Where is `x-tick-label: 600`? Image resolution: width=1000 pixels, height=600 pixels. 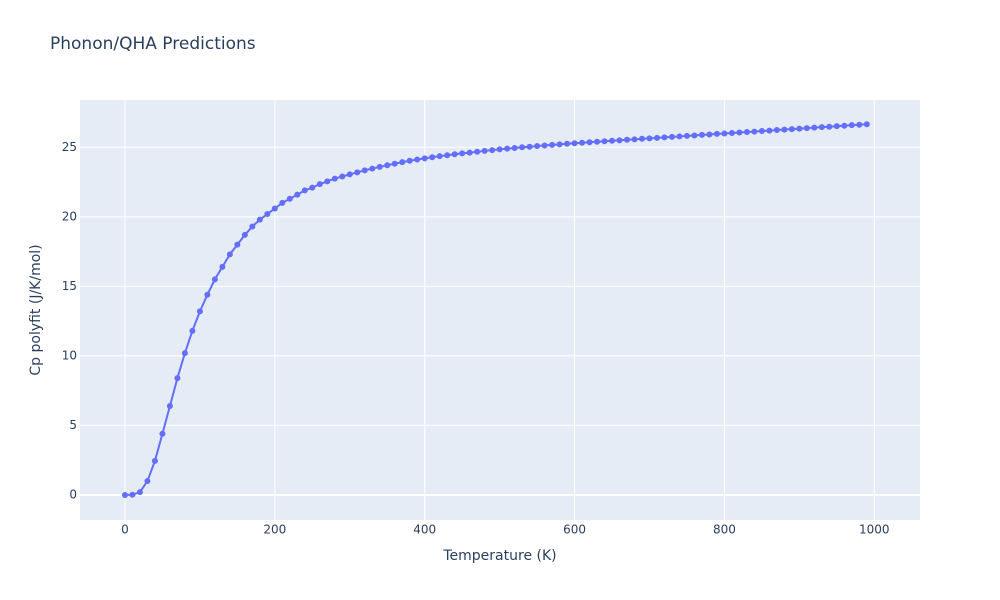
x-tick-label: 600 is located at coordinates (574, 530).